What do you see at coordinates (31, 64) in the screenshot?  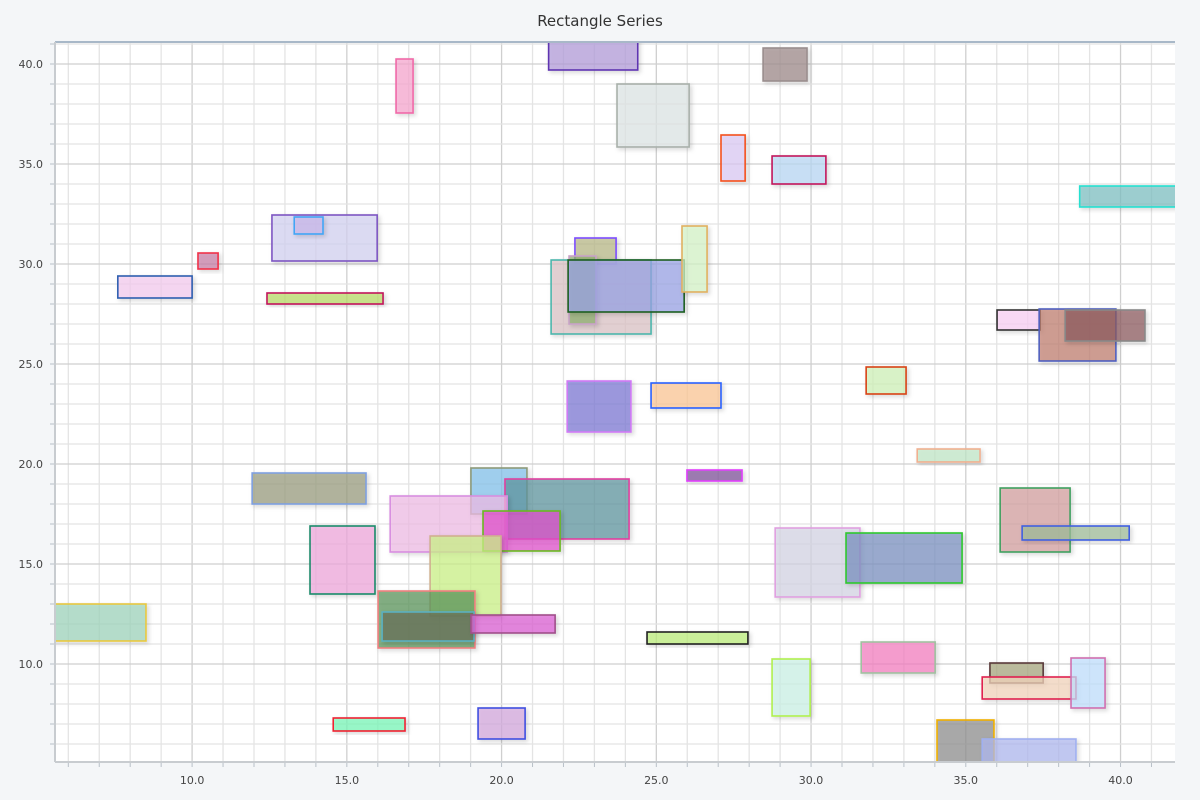 I see `y-tick-label: 40.0` at bounding box center [31, 64].